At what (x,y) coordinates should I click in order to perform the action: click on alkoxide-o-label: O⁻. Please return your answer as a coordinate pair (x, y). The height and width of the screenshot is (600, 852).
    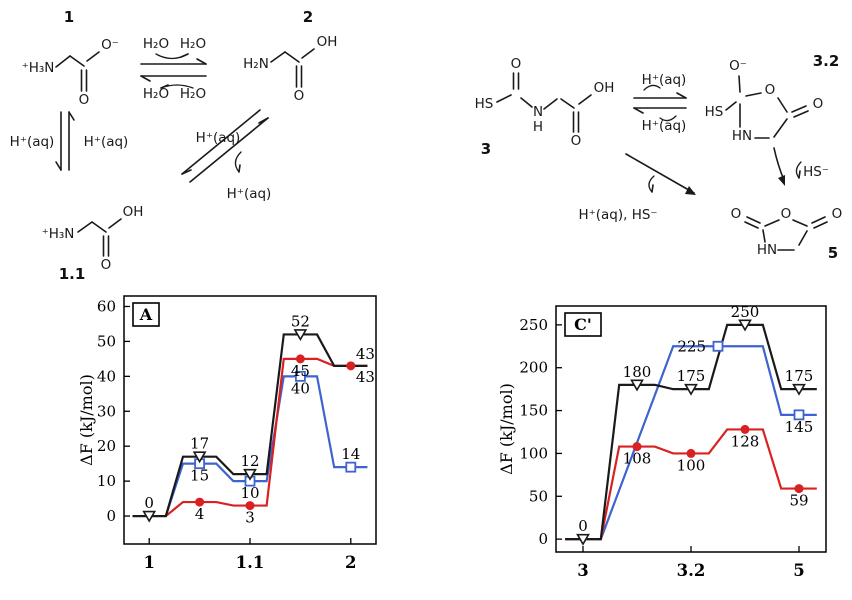
    Looking at the image, I should click on (738, 66).